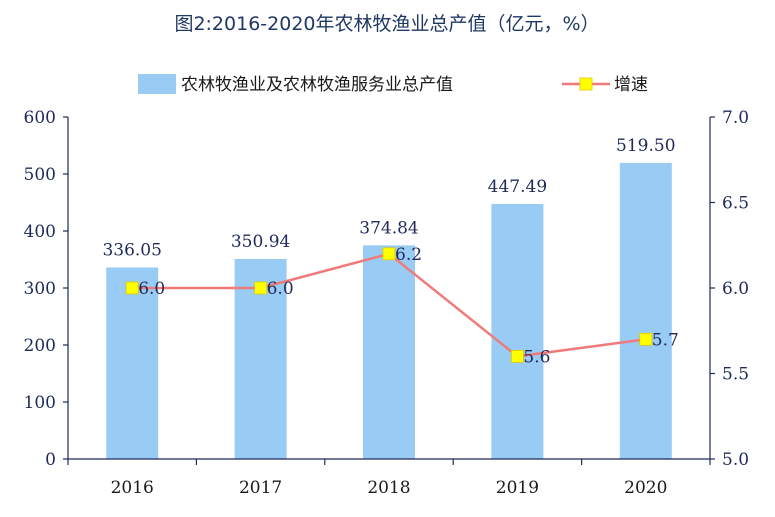 The width and height of the screenshot is (775, 517). I want to click on growth-marker-2017, so click(261, 288).